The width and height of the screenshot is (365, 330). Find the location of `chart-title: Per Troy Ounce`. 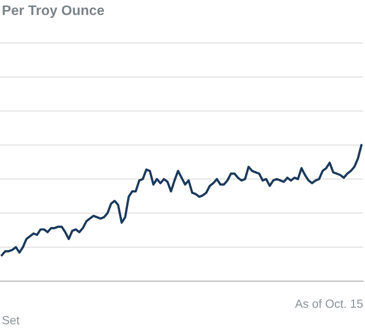

chart-title: Per Troy Ounce is located at coordinates (53, 11).